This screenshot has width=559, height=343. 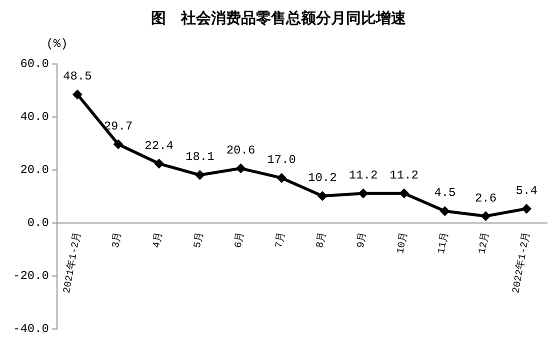 I want to click on text: 17.0, so click(x=281, y=160).